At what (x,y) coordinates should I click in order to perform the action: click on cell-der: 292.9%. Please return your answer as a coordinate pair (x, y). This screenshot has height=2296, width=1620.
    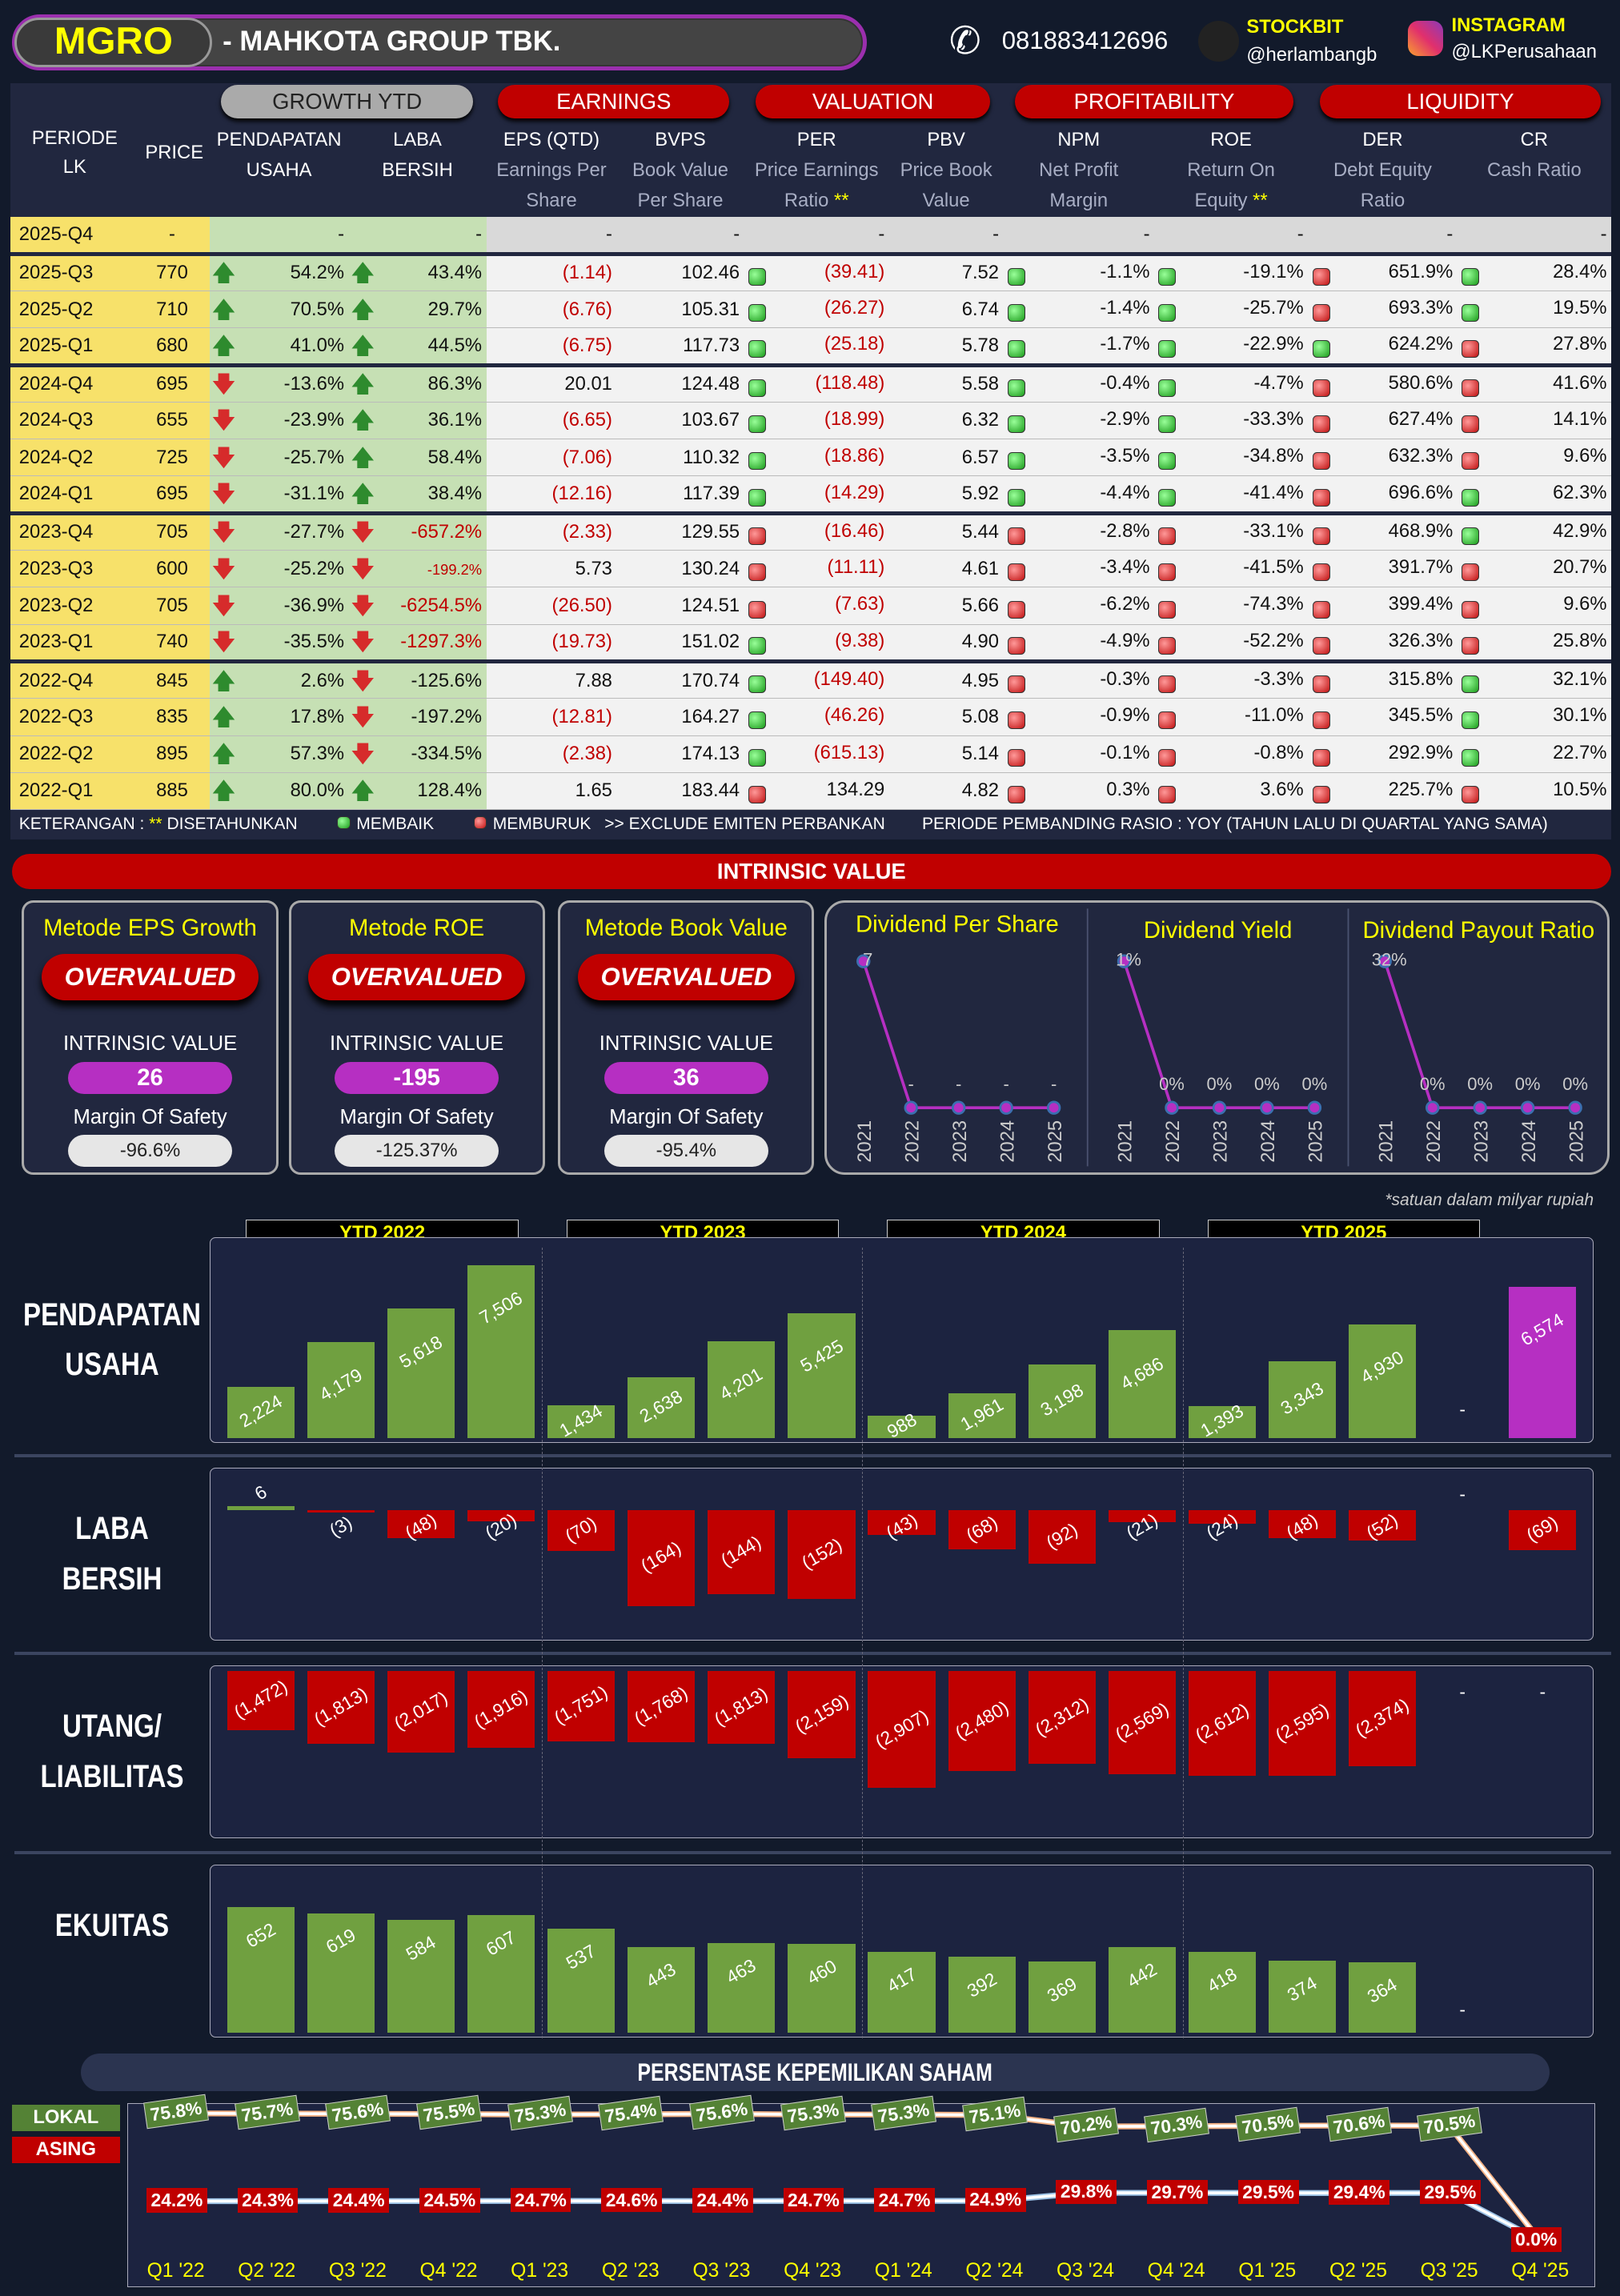
    Looking at the image, I should click on (1383, 754).